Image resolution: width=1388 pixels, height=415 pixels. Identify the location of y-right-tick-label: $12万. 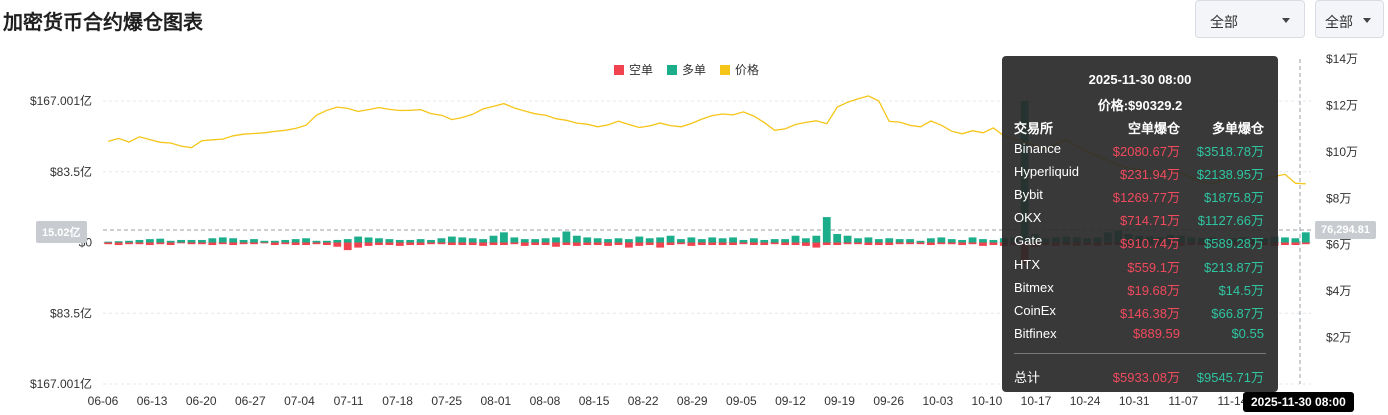
(1342, 105).